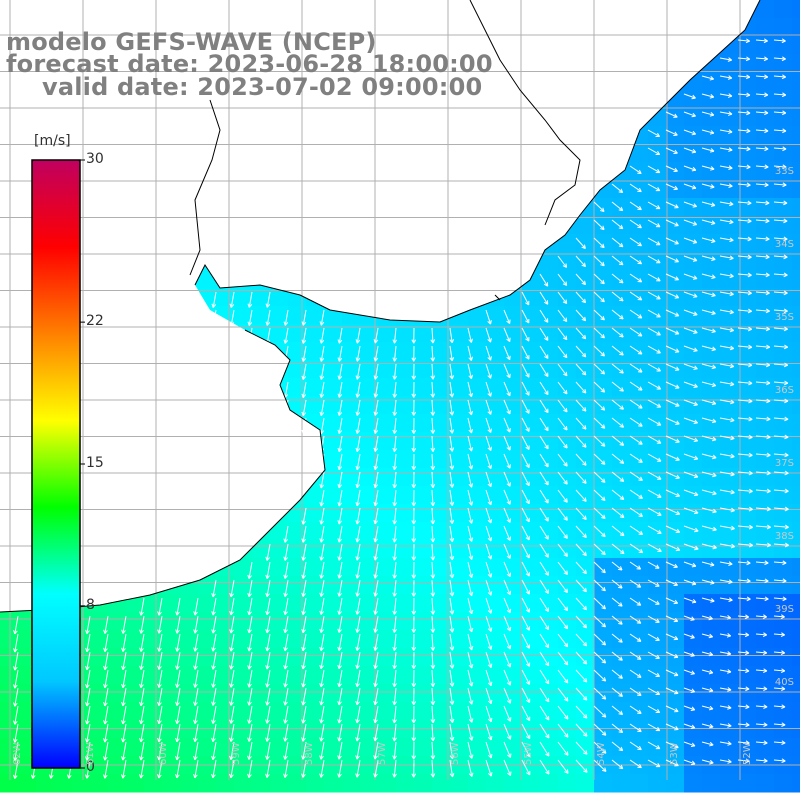 This screenshot has width=800, height=800. What do you see at coordinates (784, 463) in the screenshot?
I see `latitude-label: 37S` at bounding box center [784, 463].